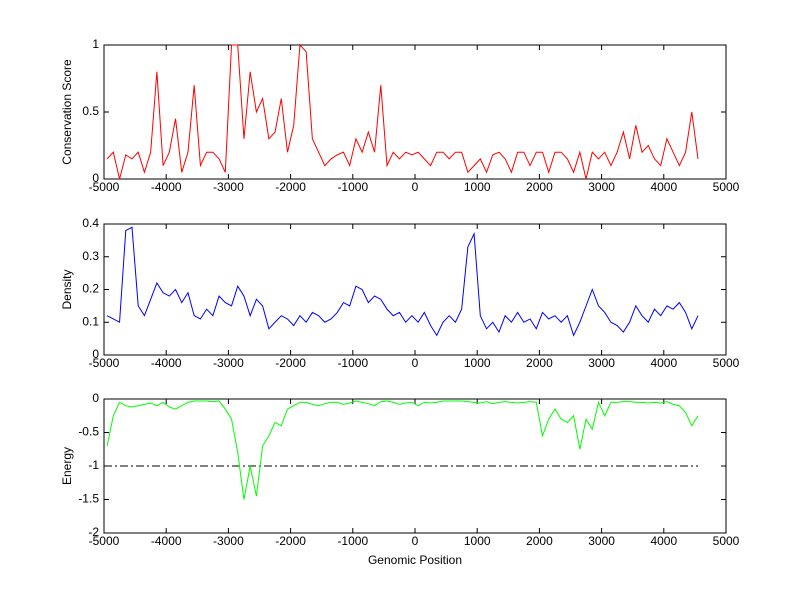 The image size is (800, 599). Describe the element at coordinates (93, 465) in the screenshot. I see `y-tick-label: -1` at that location.